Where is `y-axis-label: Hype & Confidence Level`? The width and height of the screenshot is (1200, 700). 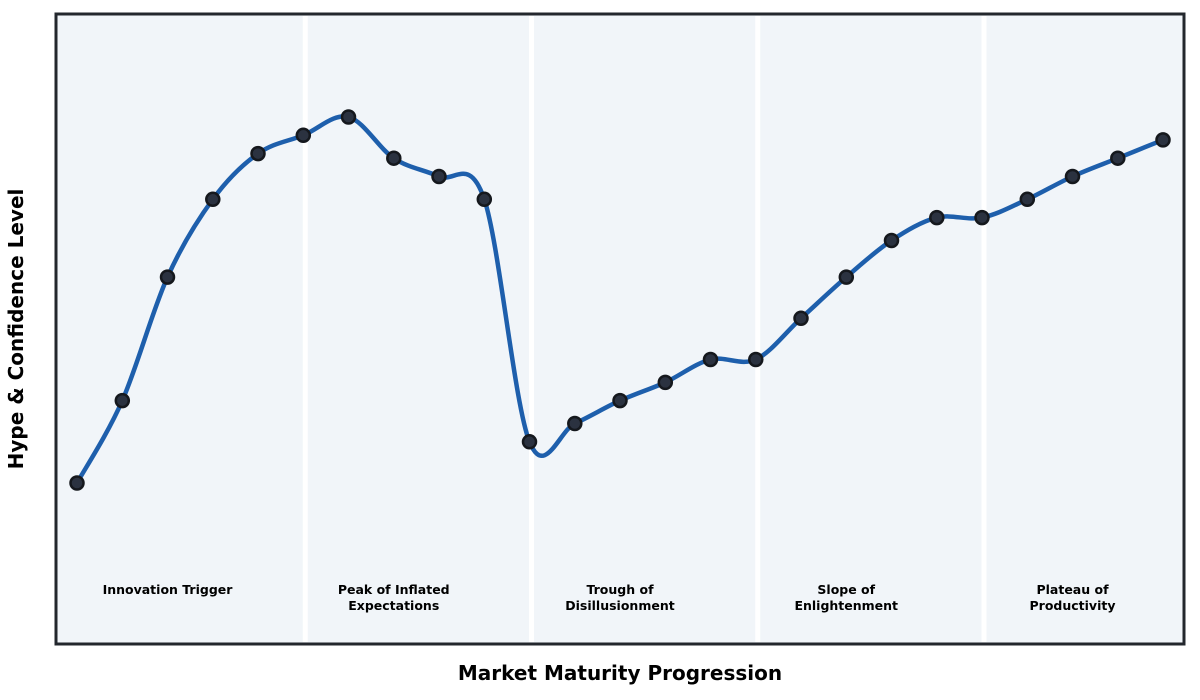 y-axis-label: Hype & Confidence Level is located at coordinates (16, 329).